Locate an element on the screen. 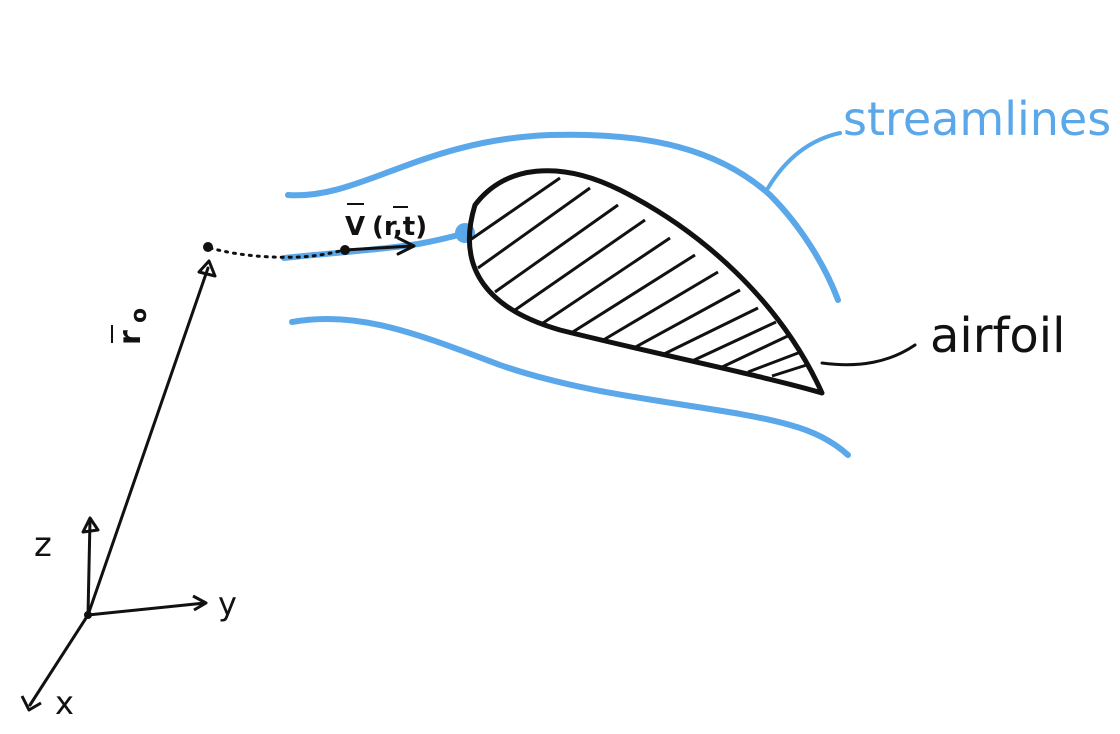  velocity-label: V (r,t) is located at coordinates (386, 222).